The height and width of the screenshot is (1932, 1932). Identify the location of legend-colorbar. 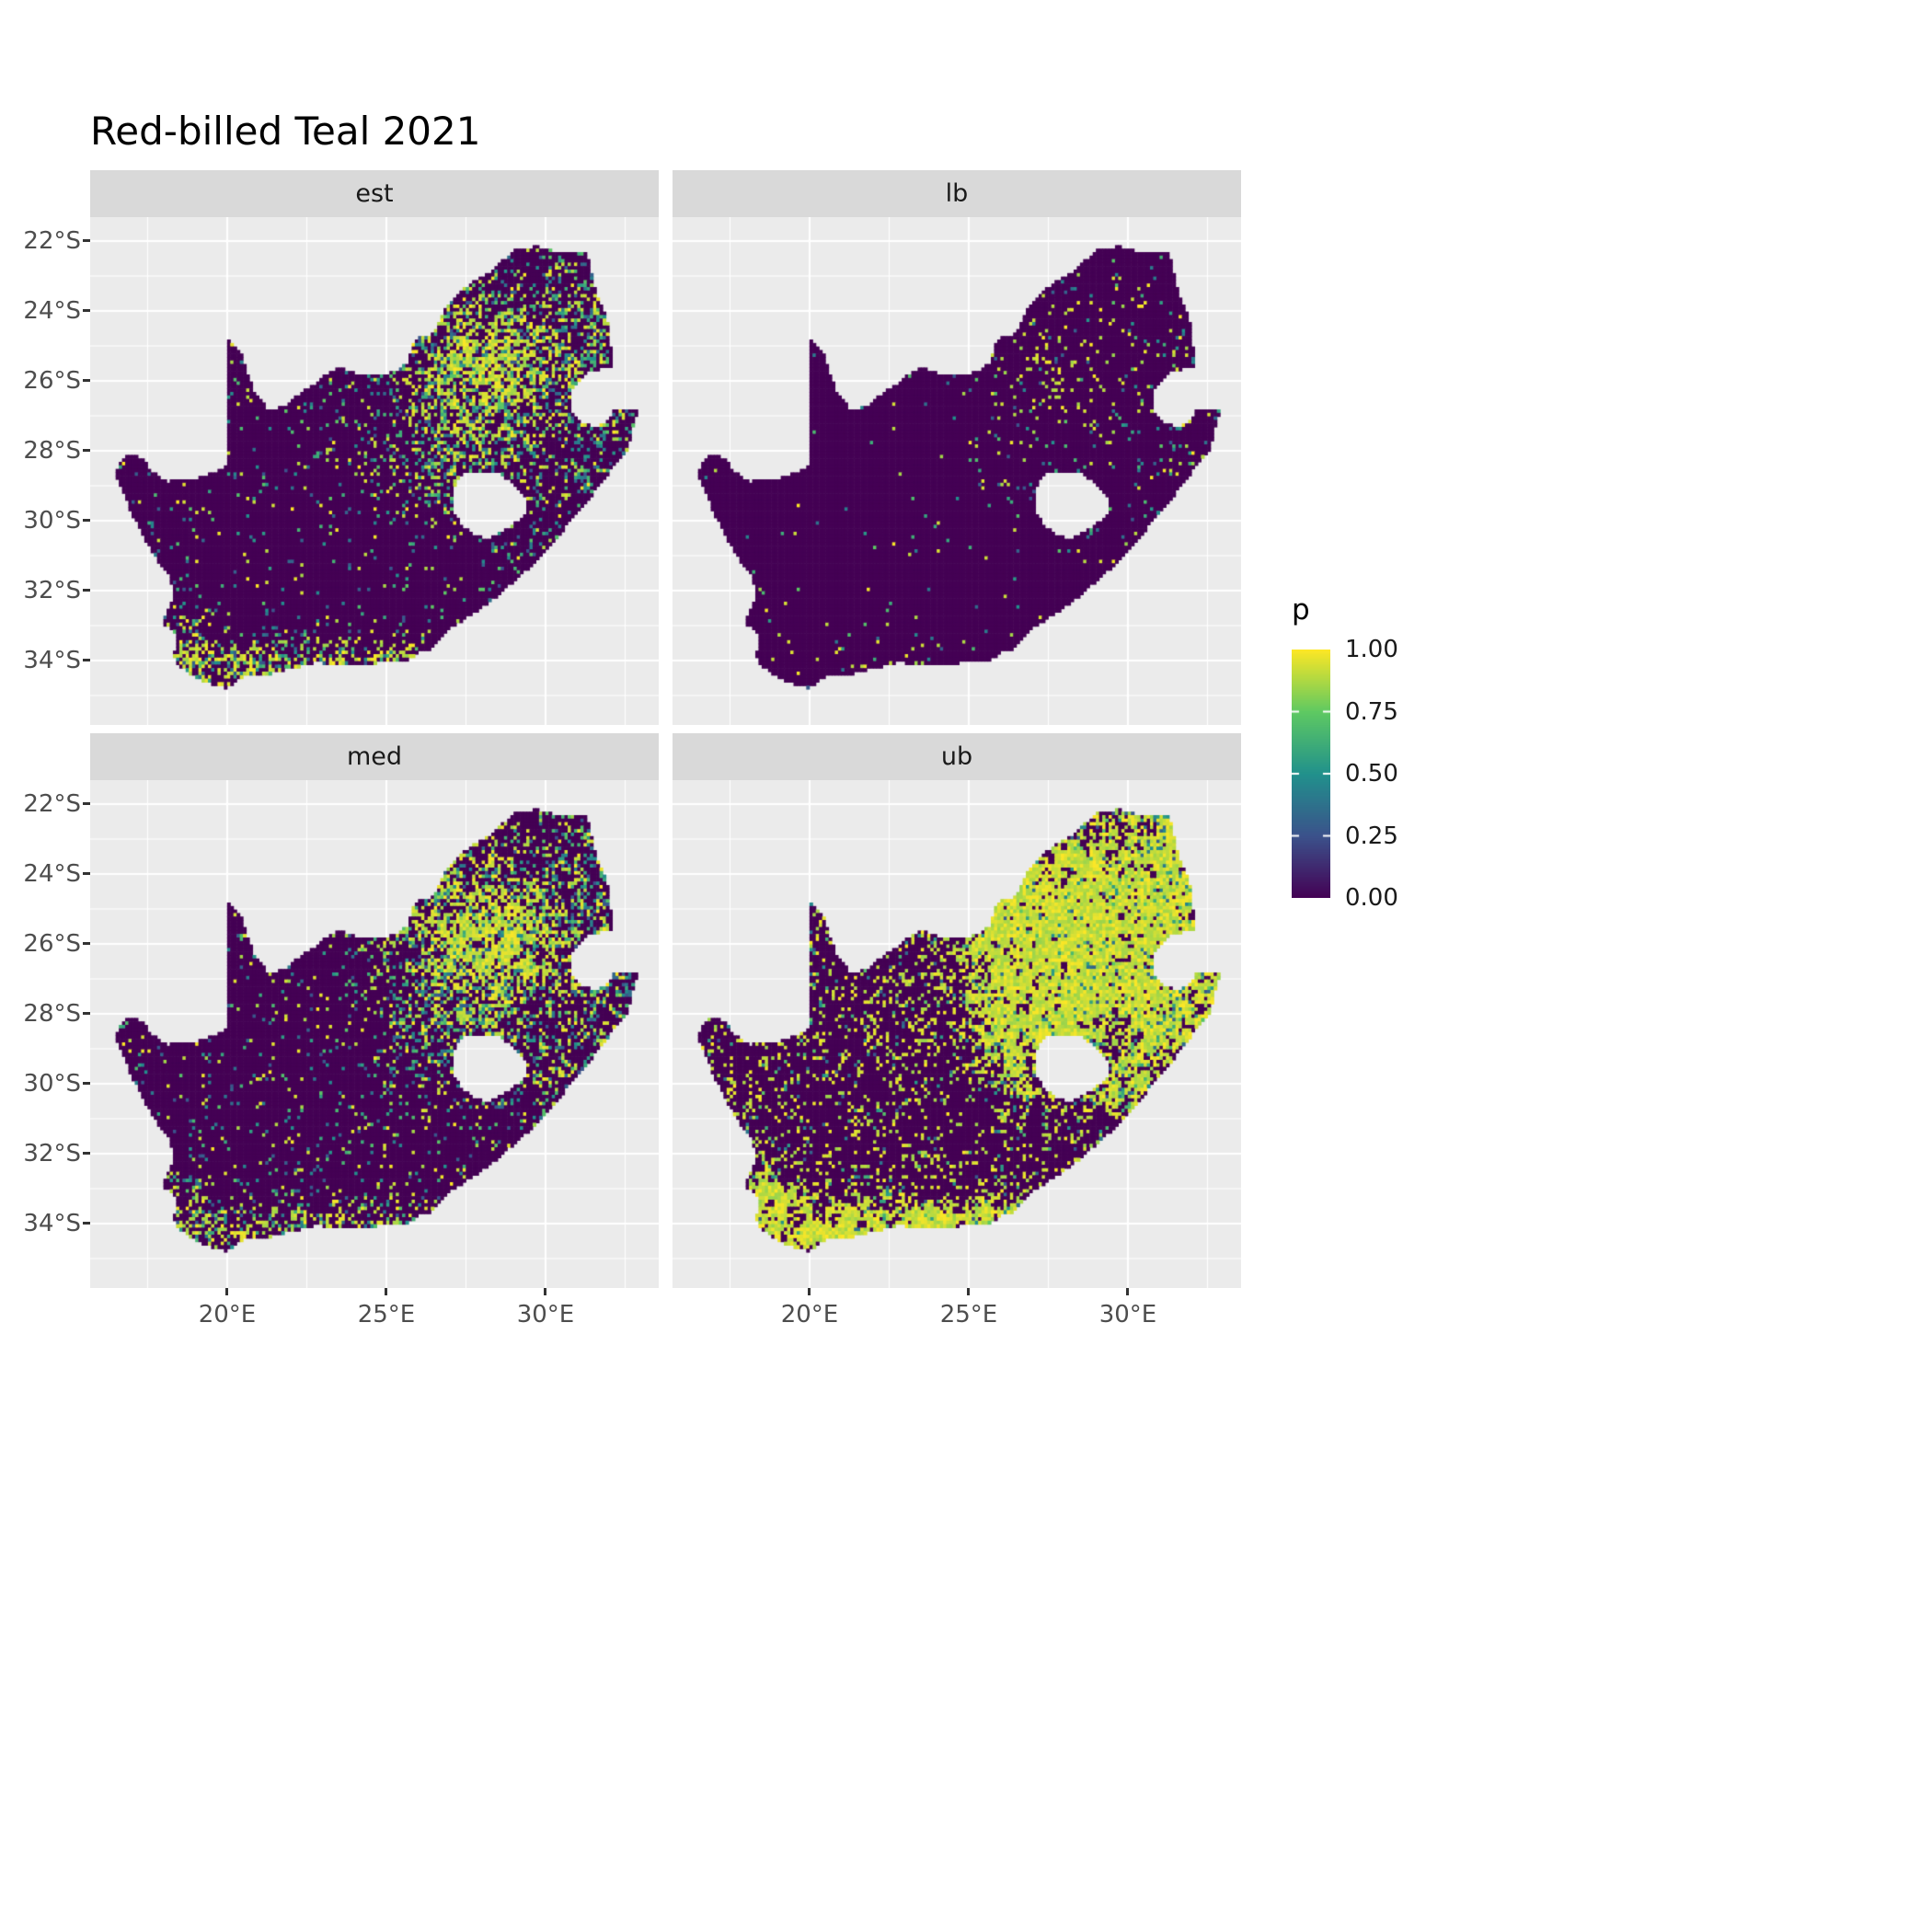
(1311, 774).